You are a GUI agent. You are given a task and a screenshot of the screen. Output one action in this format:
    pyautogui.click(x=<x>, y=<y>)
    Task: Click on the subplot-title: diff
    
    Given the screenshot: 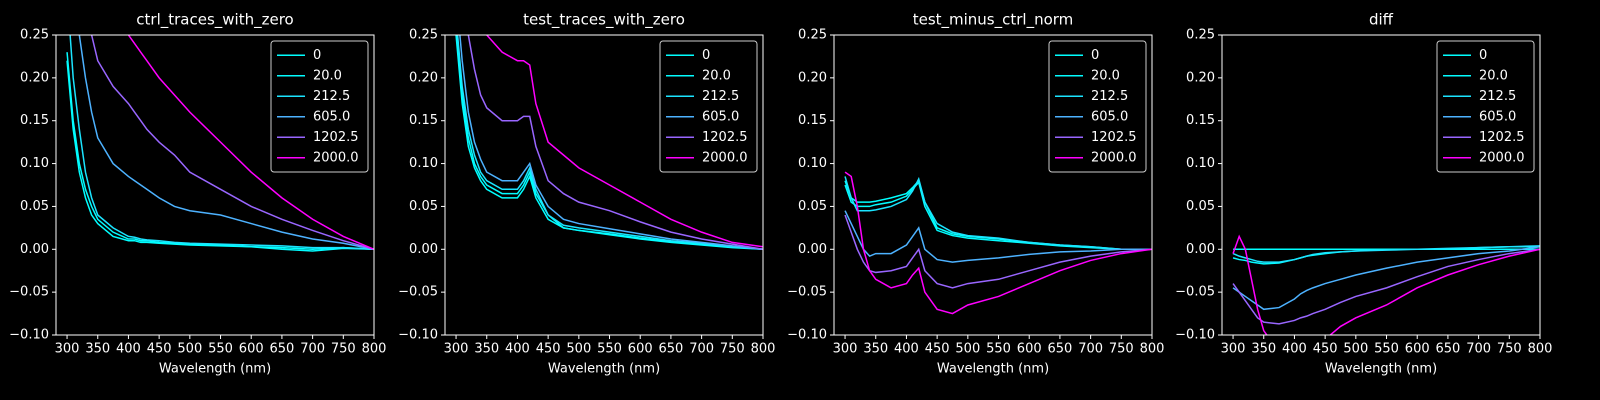 What is the action you would take?
    pyautogui.click(x=1381, y=20)
    